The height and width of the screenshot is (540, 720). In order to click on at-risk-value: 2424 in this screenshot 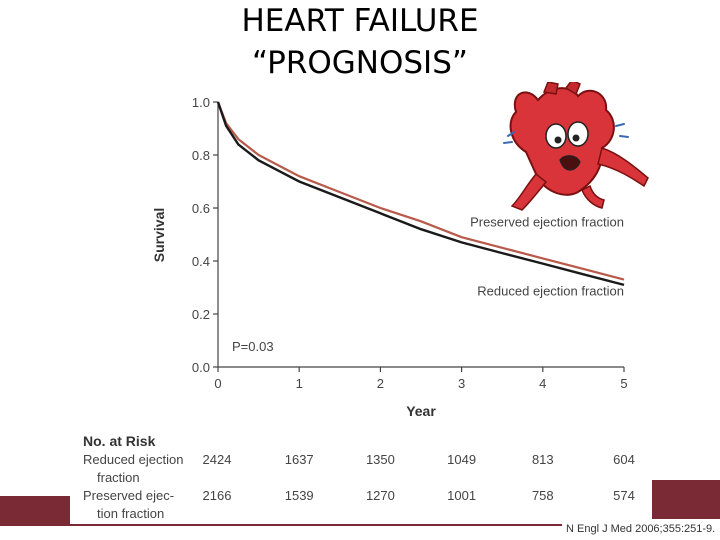, I will do `click(217, 459)`.